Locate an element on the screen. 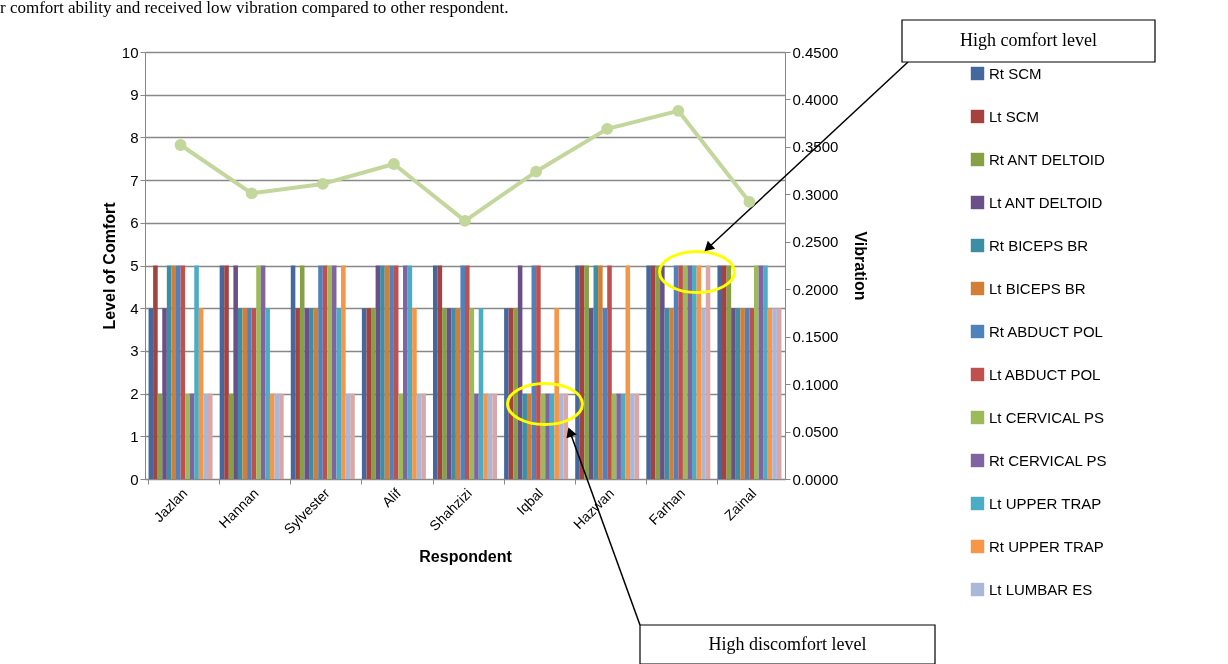 The height and width of the screenshot is (664, 1228). legend-label: Lt LUMBAR ES is located at coordinates (1041, 589).